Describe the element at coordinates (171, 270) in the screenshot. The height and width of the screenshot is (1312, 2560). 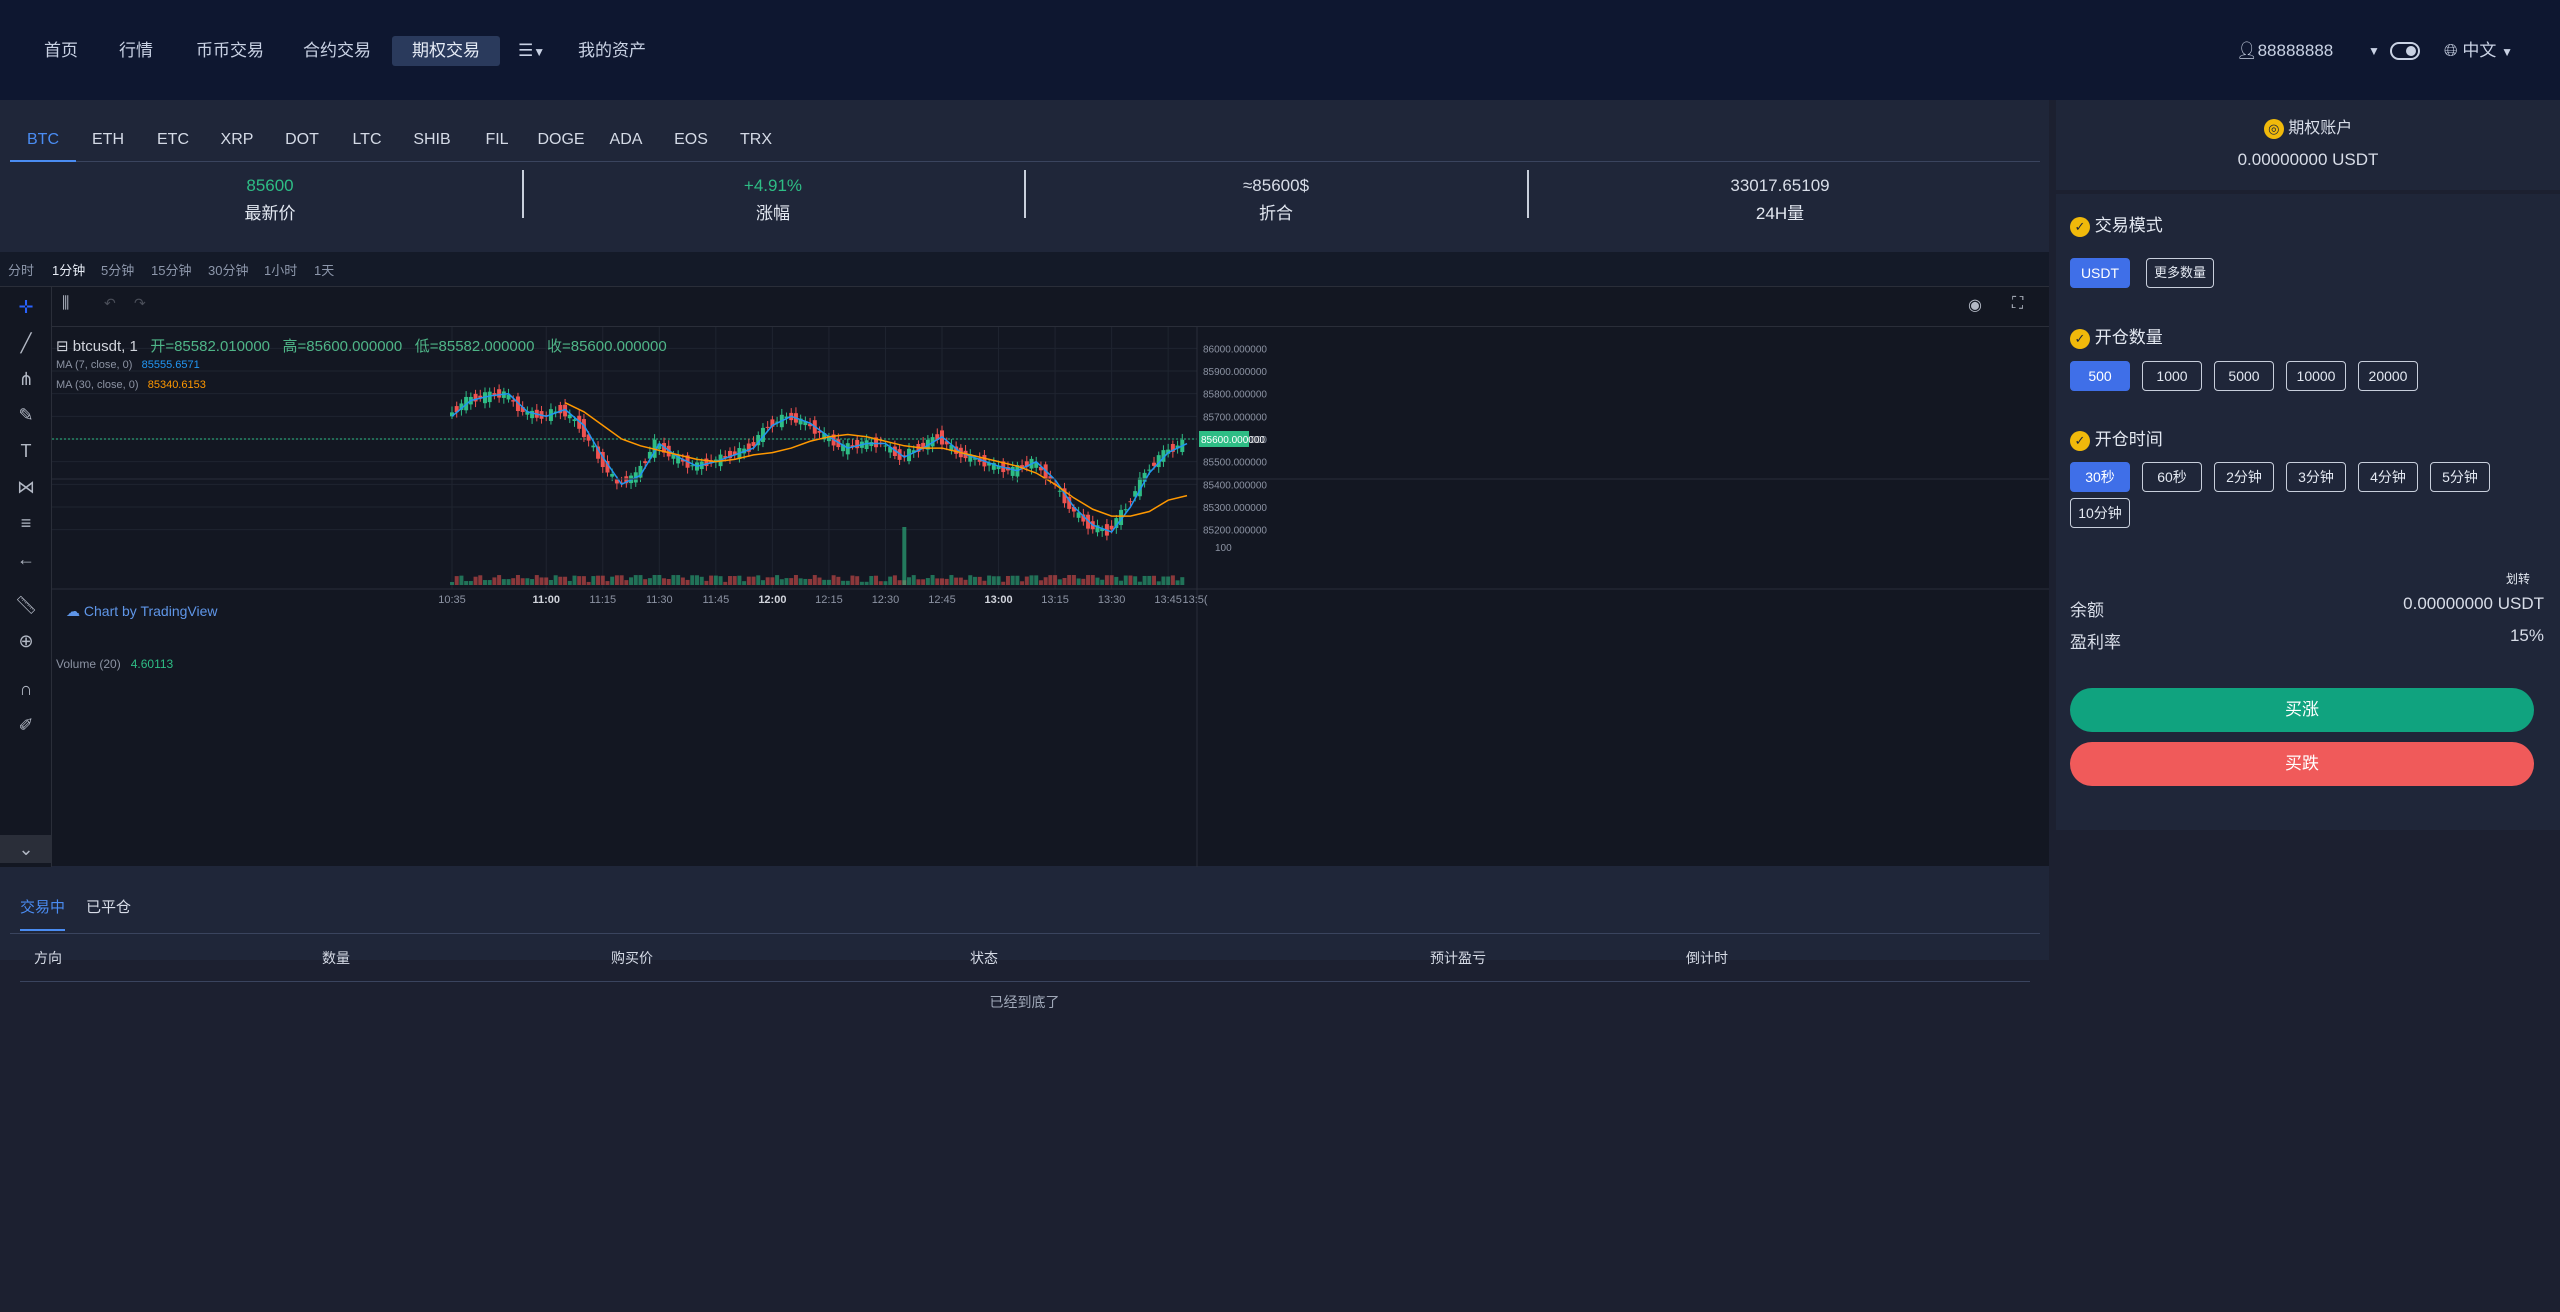
I see `interval-15m: 15分钟` at that location.